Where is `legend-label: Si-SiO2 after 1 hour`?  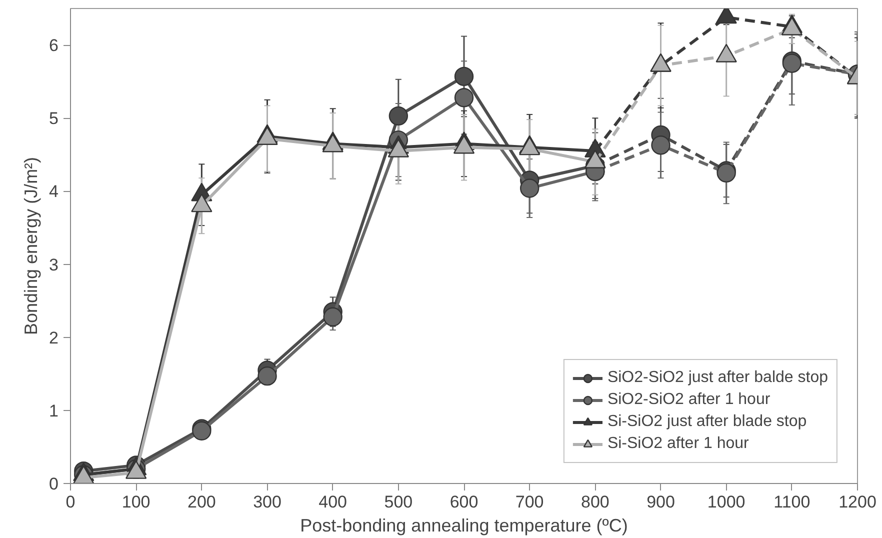 legend-label: Si-SiO2 after 1 hour is located at coordinates (678, 444).